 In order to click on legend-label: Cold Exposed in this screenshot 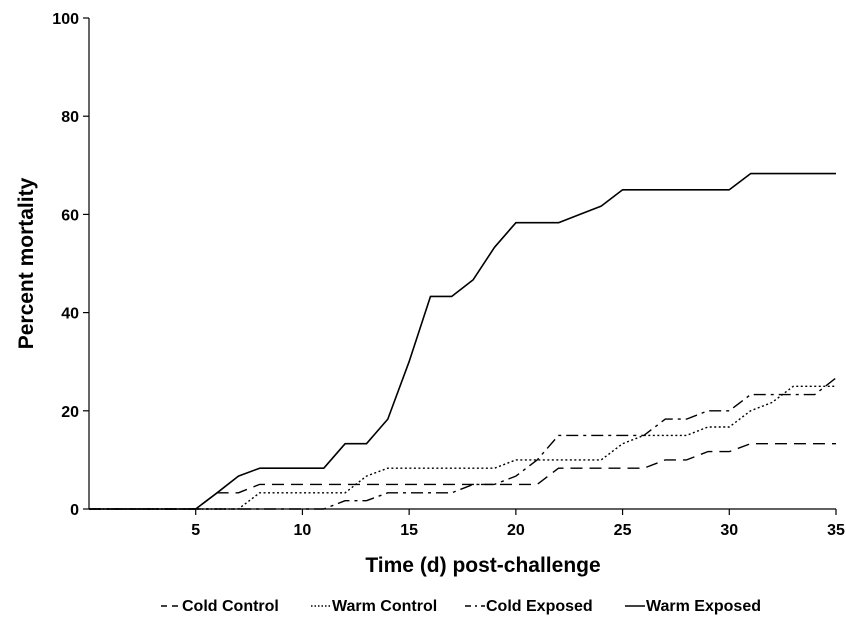, I will do `click(539, 606)`.